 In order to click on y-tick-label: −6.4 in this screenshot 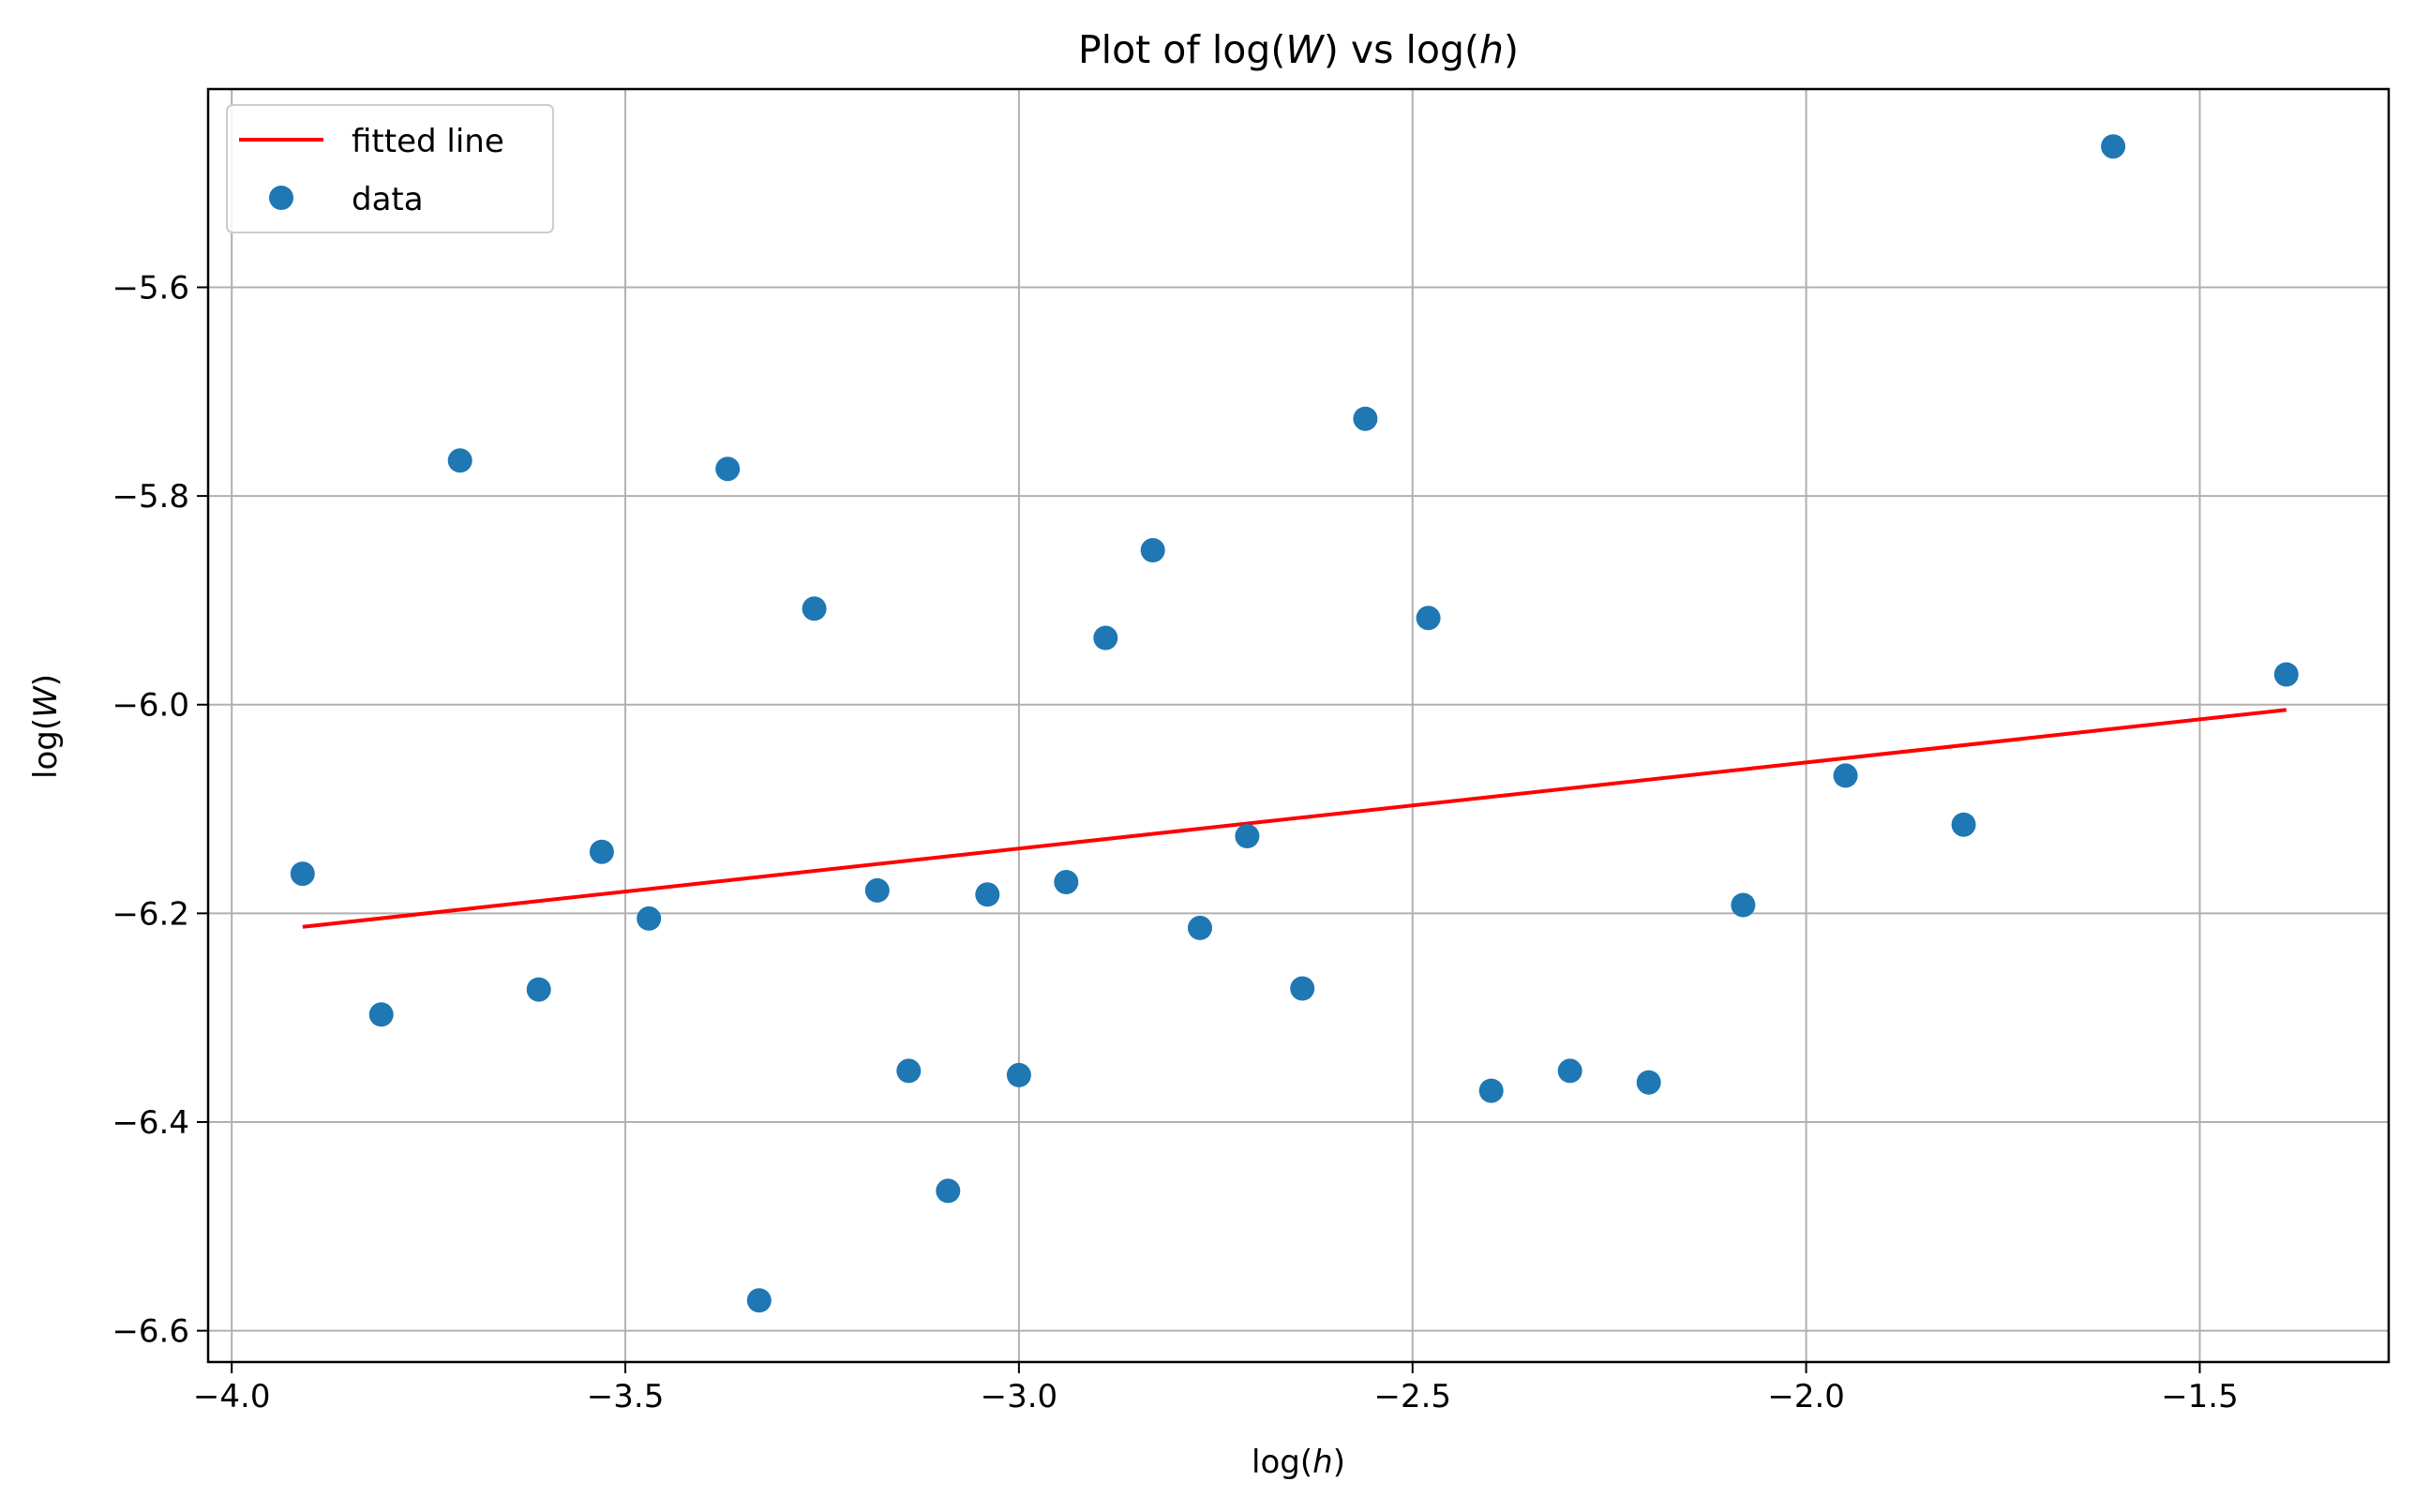, I will do `click(151, 1123)`.